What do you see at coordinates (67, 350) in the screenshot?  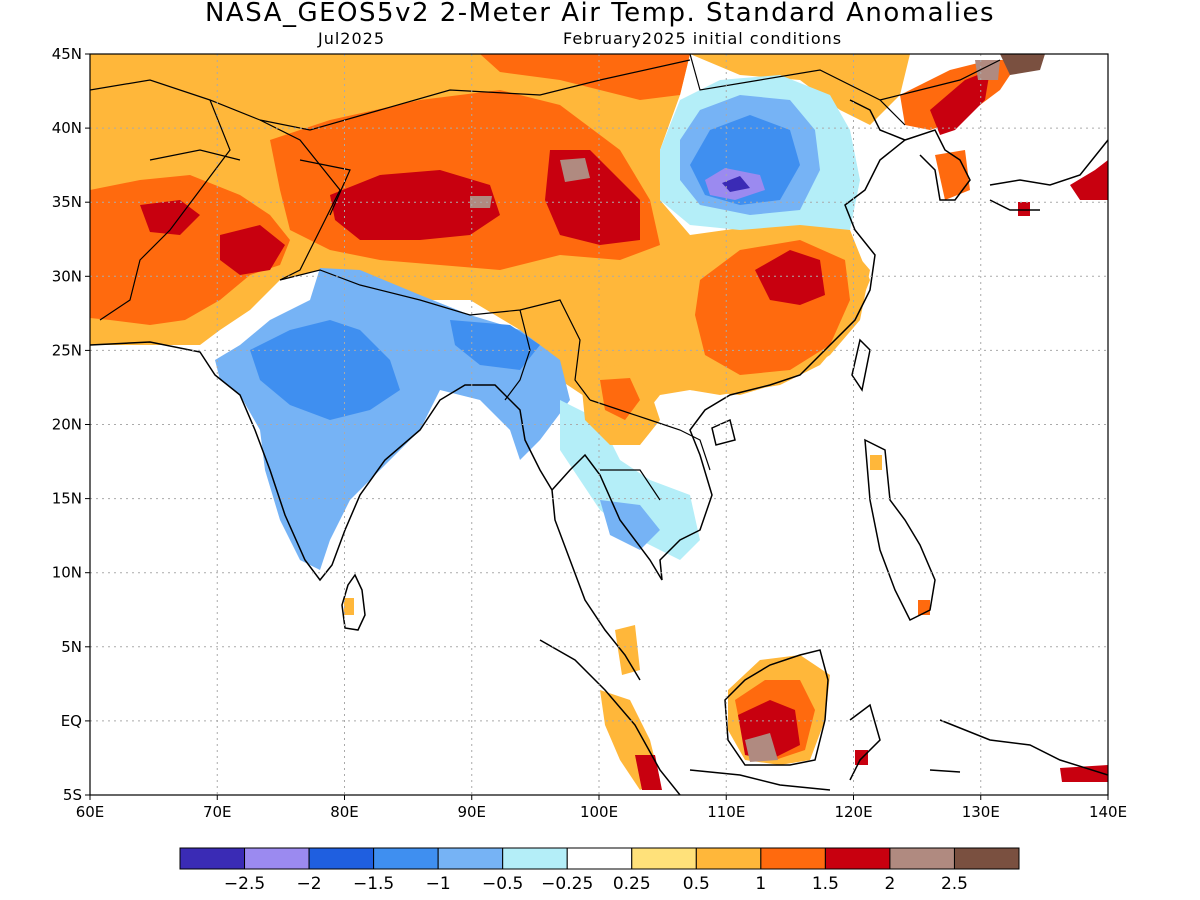 I see `lat-tick-label: 25N` at bounding box center [67, 350].